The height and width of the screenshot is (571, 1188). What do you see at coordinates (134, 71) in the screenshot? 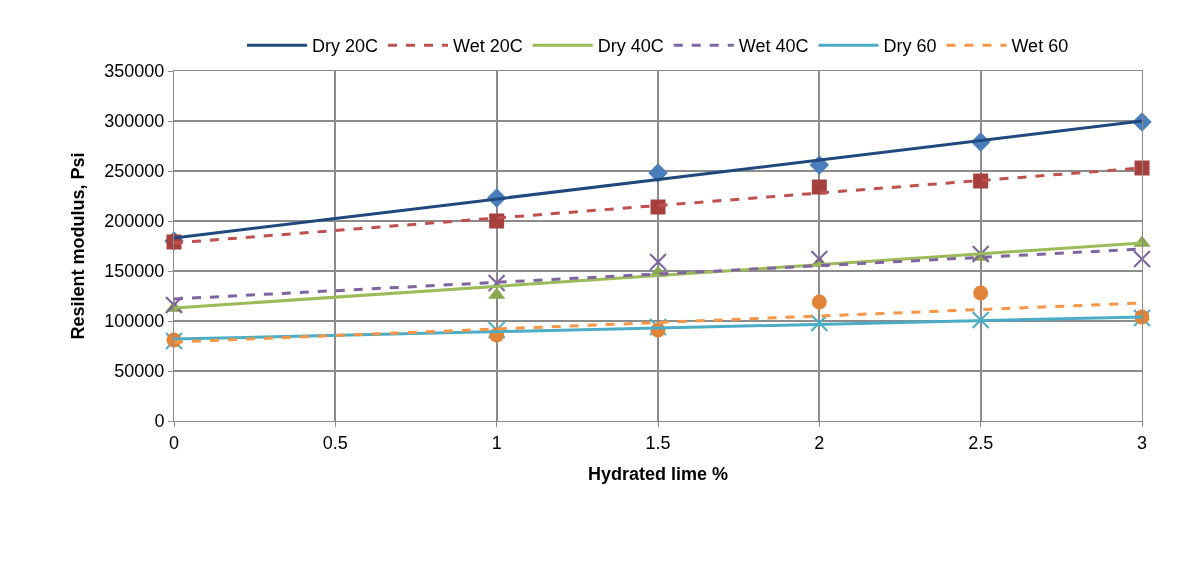
I see `y-tick-label: 350000` at bounding box center [134, 71].